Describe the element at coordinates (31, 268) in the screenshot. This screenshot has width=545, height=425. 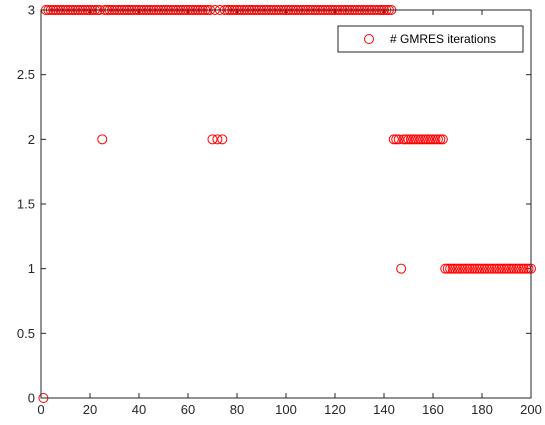
I see `y-tick-label-2: 1` at that location.